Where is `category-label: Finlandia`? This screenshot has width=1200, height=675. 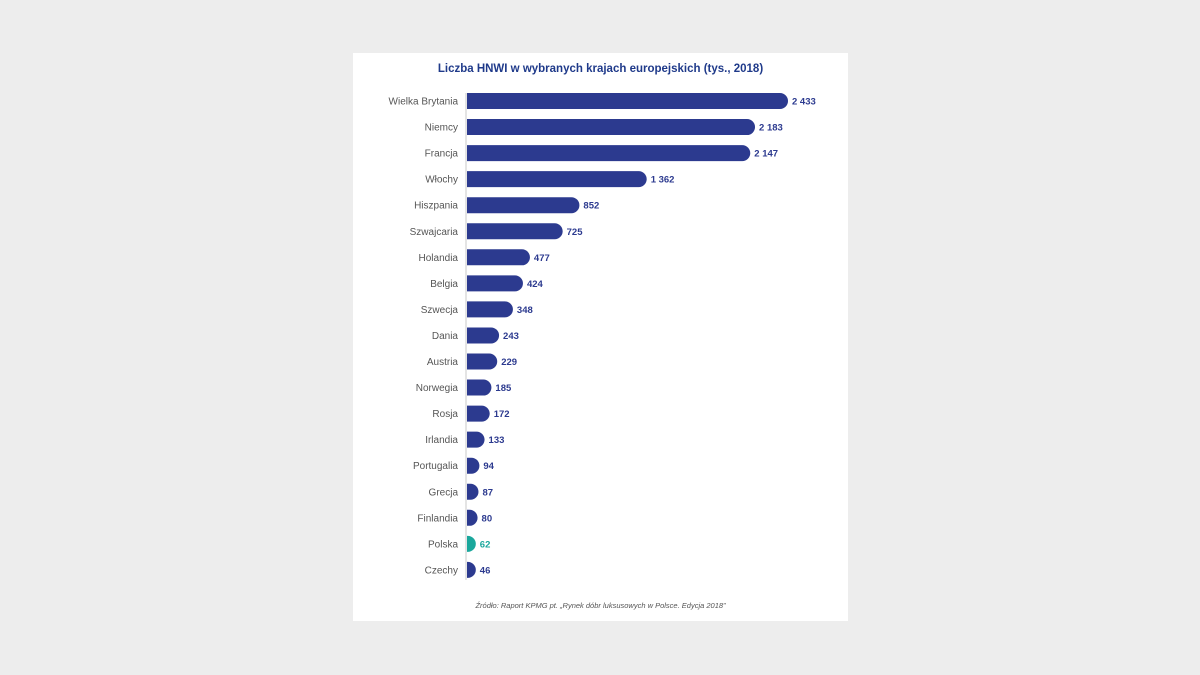
category-label: Finlandia is located at coordinates (437, 518).